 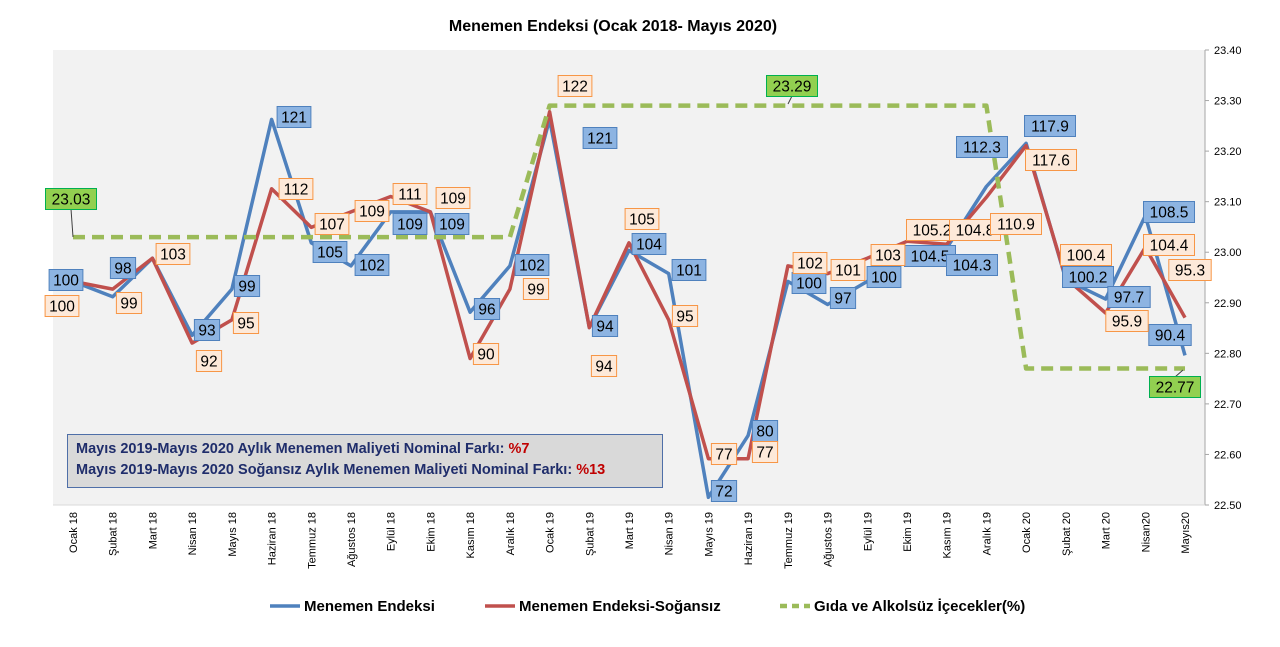 I want to click on data-label-menemen: 97, so click(x=843, y=298).